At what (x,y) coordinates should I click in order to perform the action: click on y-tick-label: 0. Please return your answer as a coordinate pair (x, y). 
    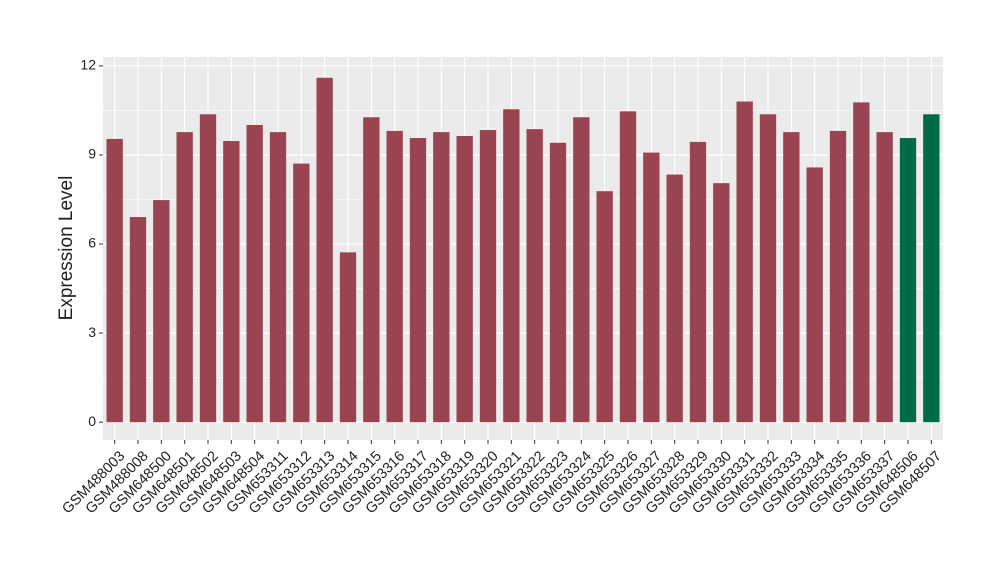
    Looking at the image, I should click on (92, 421).